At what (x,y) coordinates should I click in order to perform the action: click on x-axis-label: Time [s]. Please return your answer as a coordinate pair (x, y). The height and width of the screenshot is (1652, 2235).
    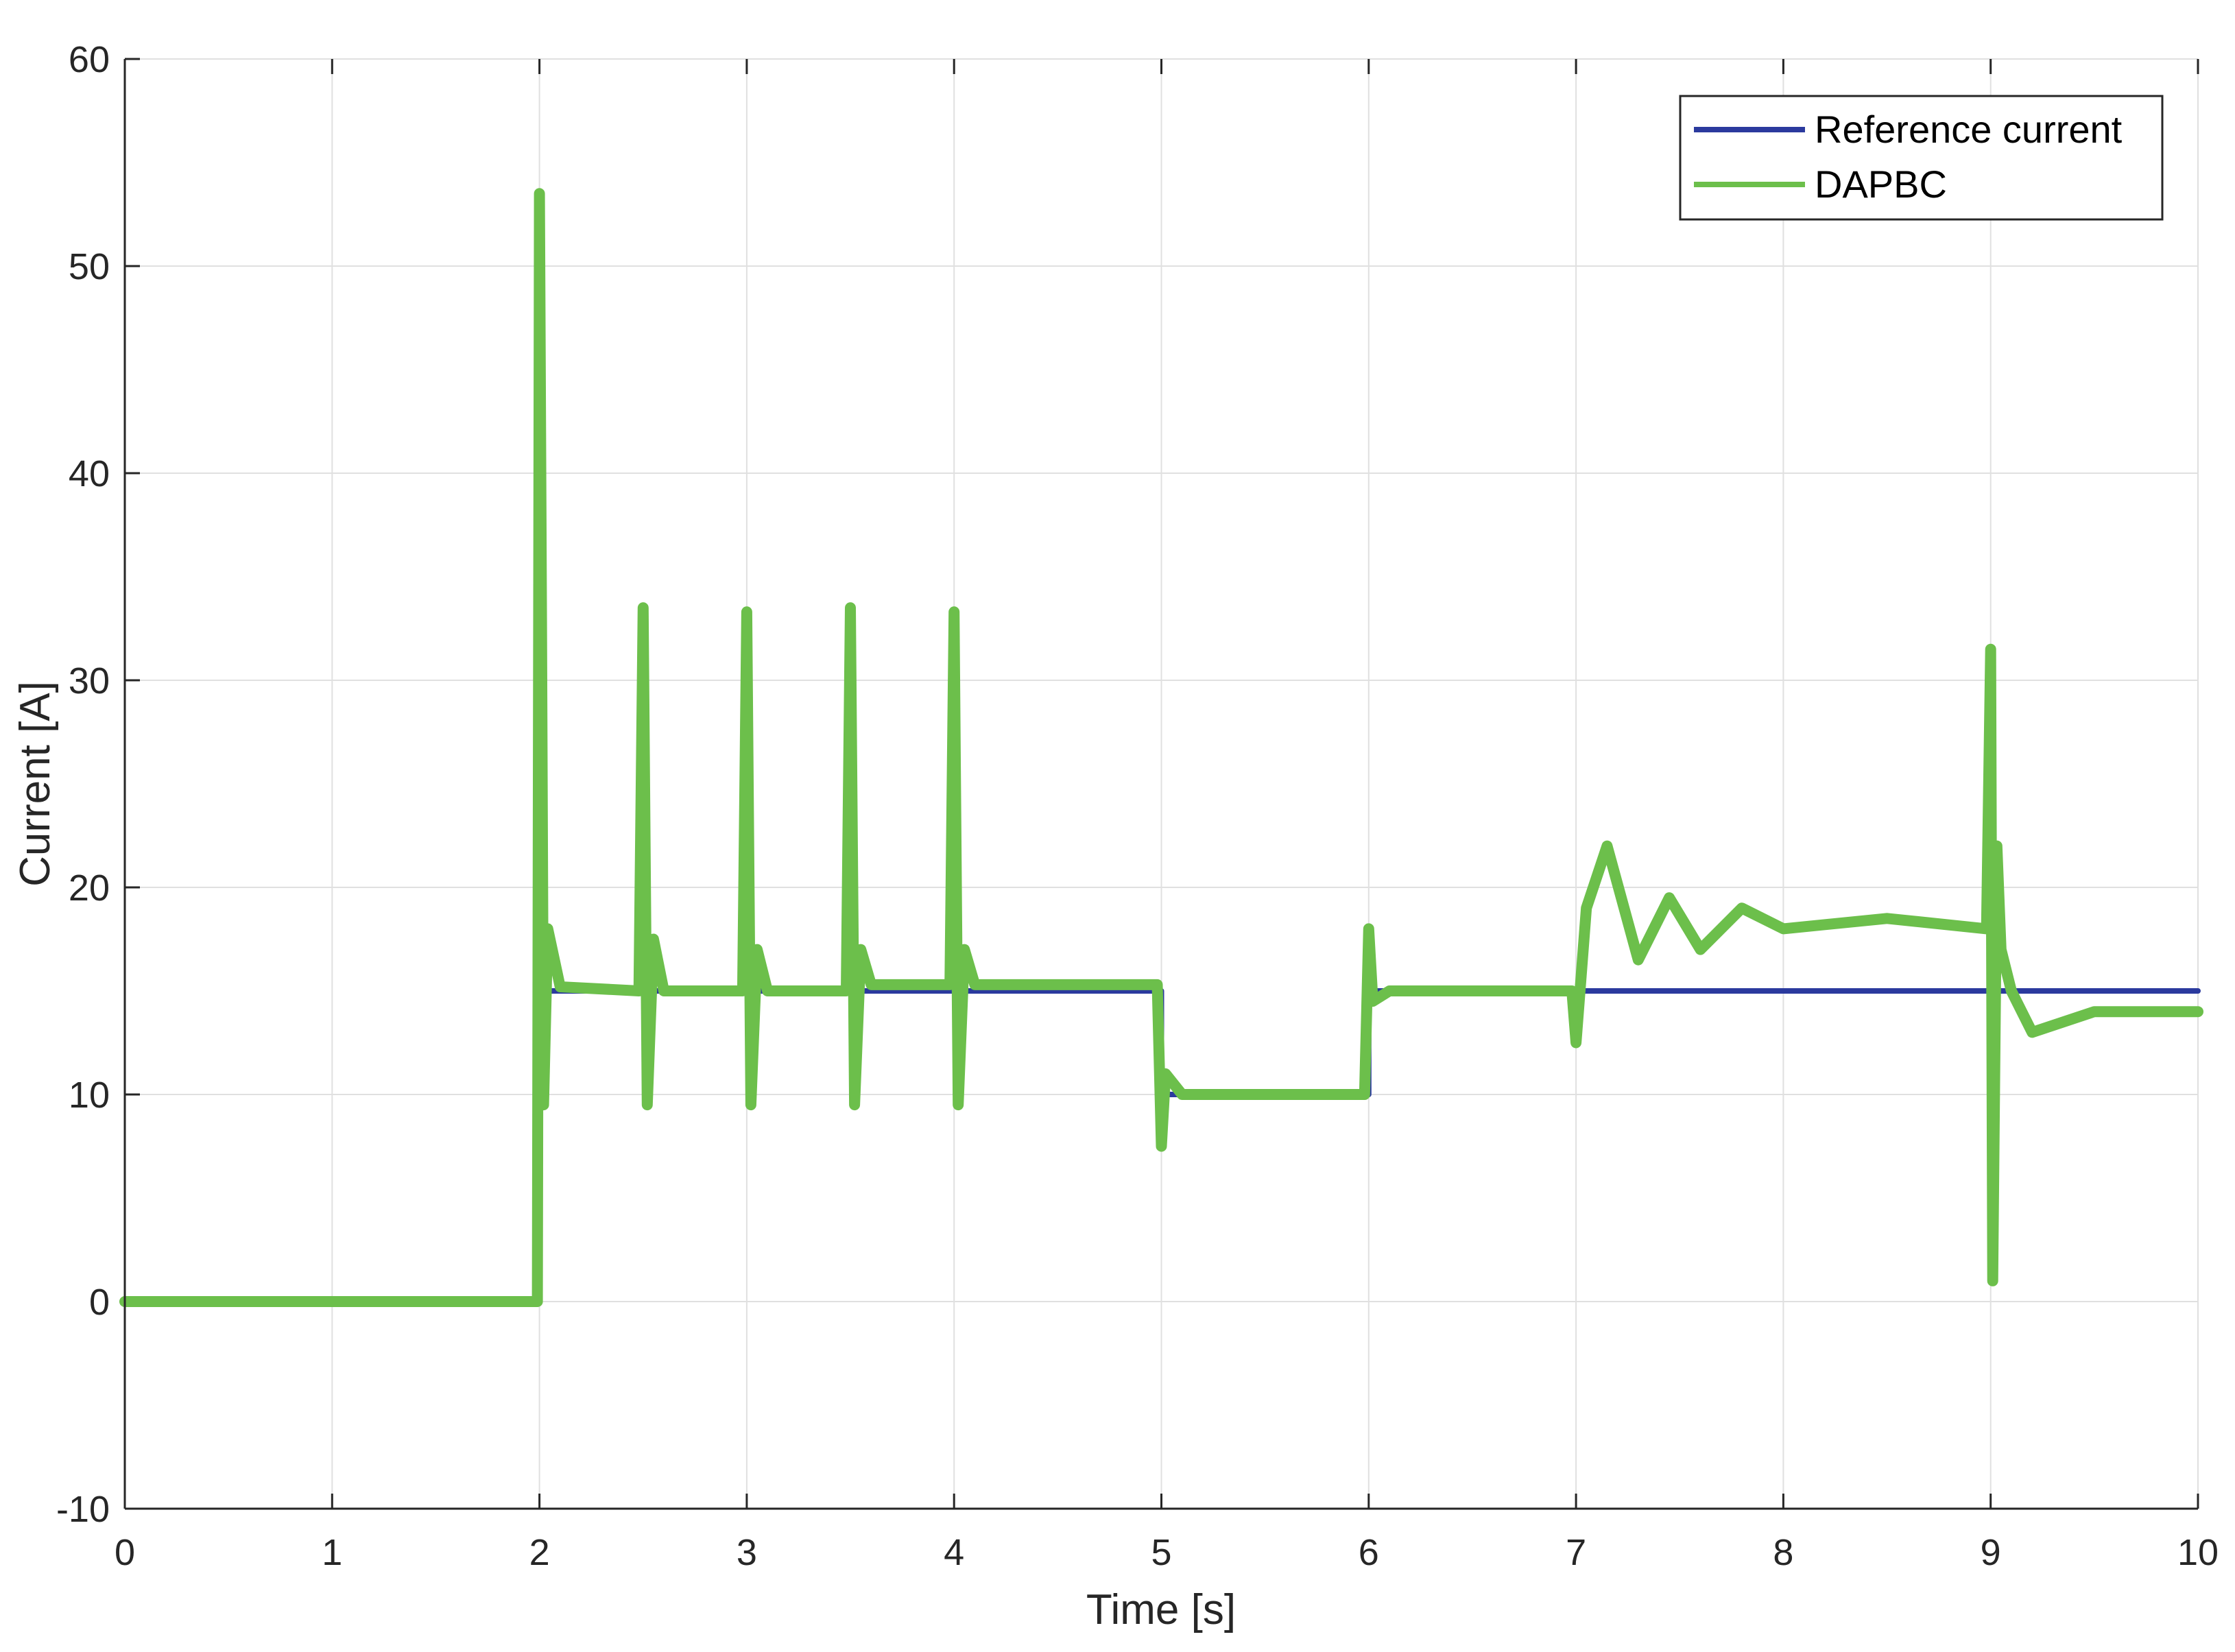
    Looking at the image, I should click on (1161, 1609).